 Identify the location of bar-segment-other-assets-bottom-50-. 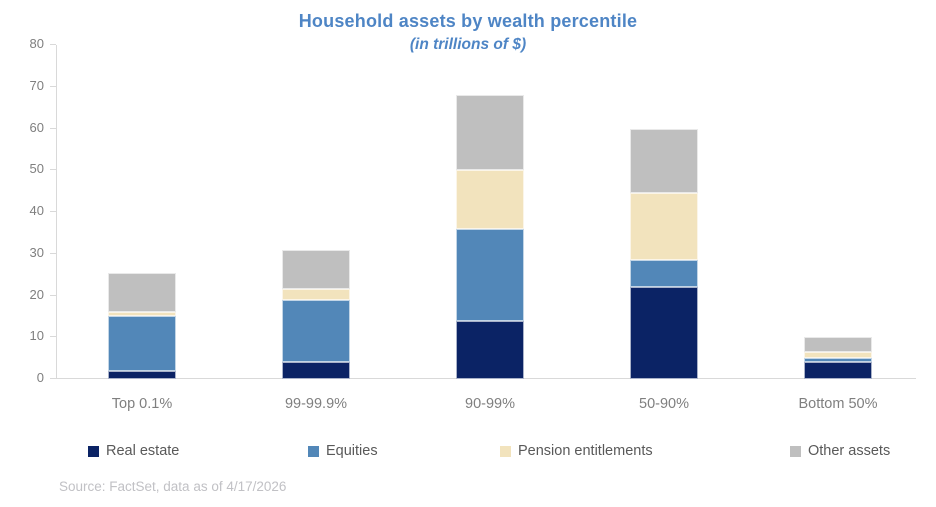
(838, 344).